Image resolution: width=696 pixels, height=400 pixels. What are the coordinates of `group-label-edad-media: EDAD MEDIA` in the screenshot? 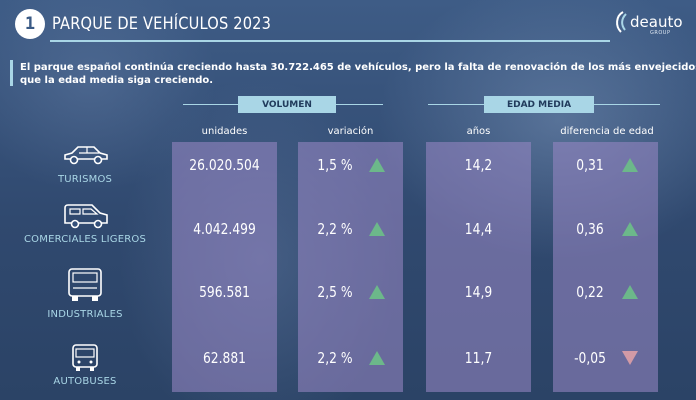 It's located at (539, 104).